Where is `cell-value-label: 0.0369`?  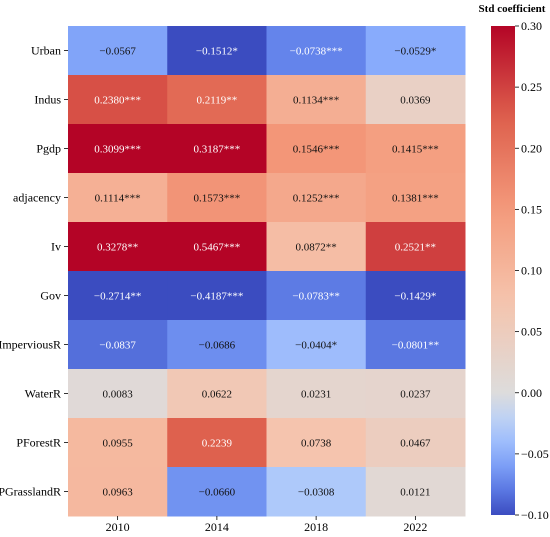 cell-value-label: 0.0369 is located at coordinates (415, 101).